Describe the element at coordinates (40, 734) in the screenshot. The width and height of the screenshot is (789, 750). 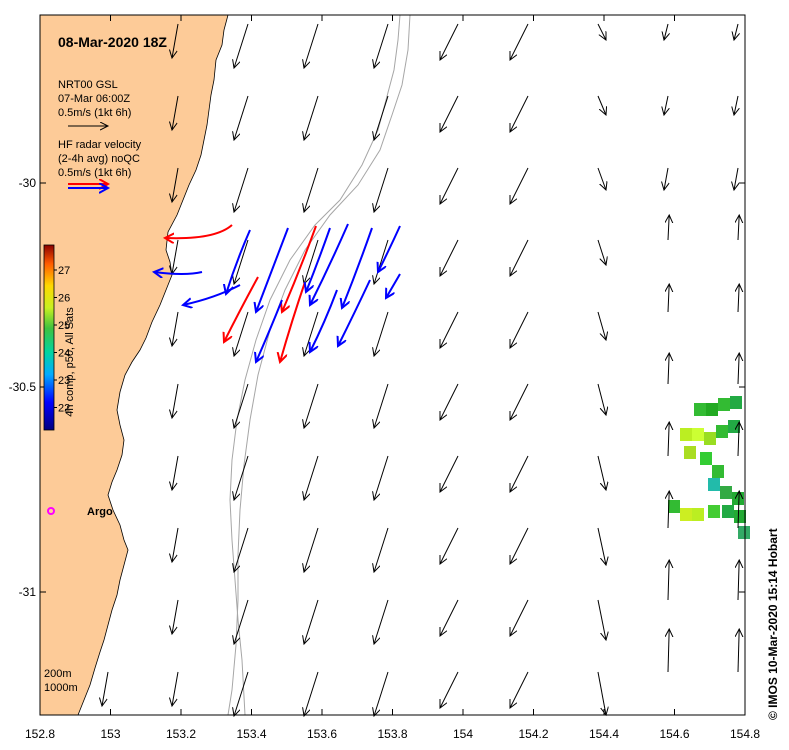
I see `x-tick-label: 152.8` at that location.